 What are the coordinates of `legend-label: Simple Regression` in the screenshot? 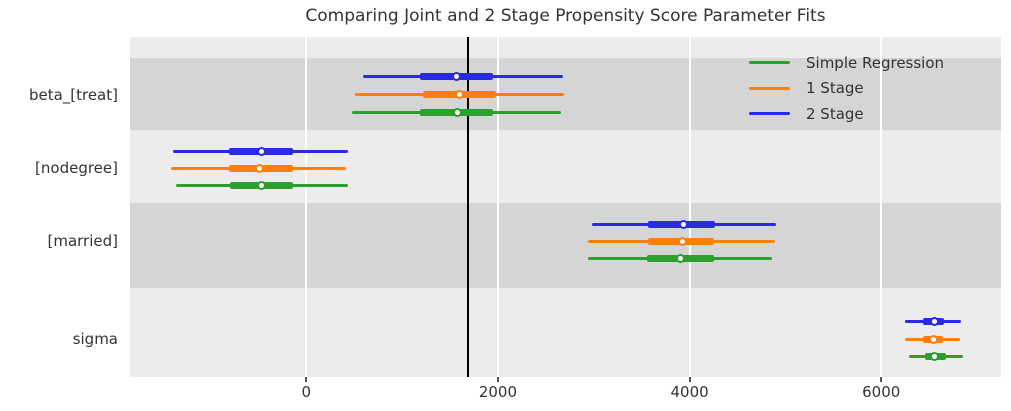 It's located at (875, 62).